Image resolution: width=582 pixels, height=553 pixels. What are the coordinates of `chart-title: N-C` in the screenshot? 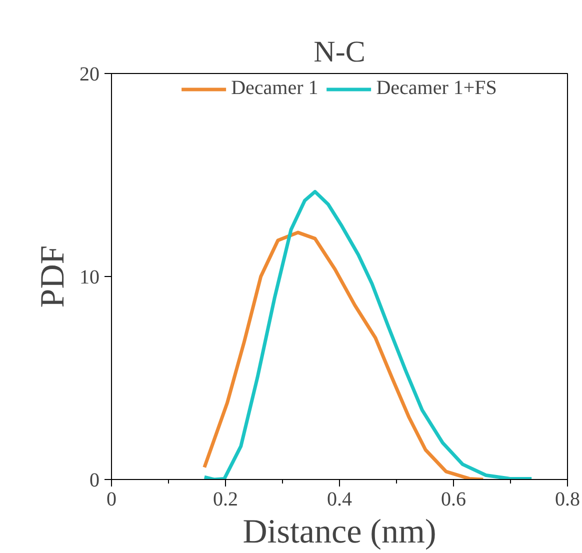 It's located at (340, 52).